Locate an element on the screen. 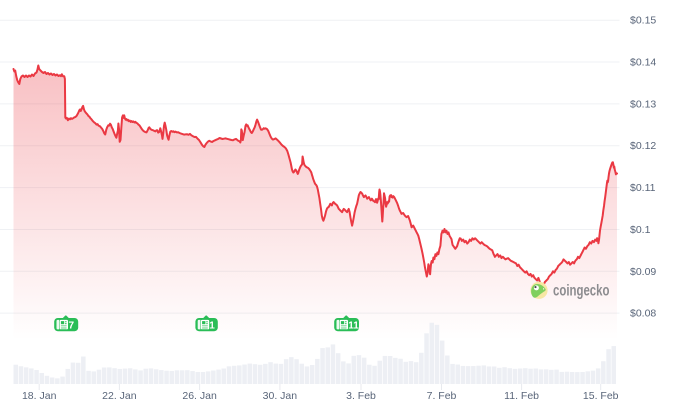  svg-text: 26. Jan is located at coordinates (199, 396).